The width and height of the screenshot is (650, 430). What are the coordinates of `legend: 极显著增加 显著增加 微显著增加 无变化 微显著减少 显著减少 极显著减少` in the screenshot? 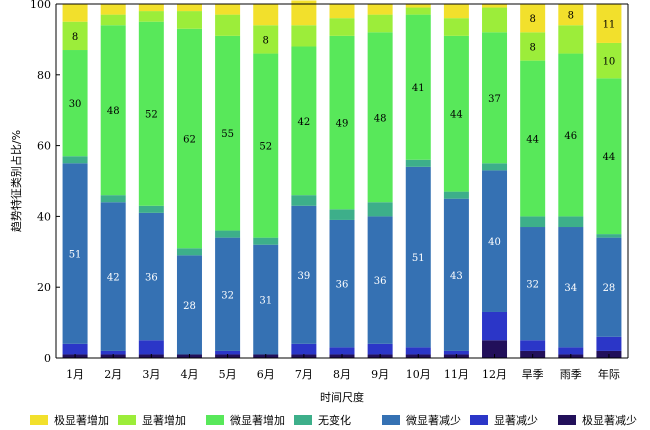 It's located at (333, 420).